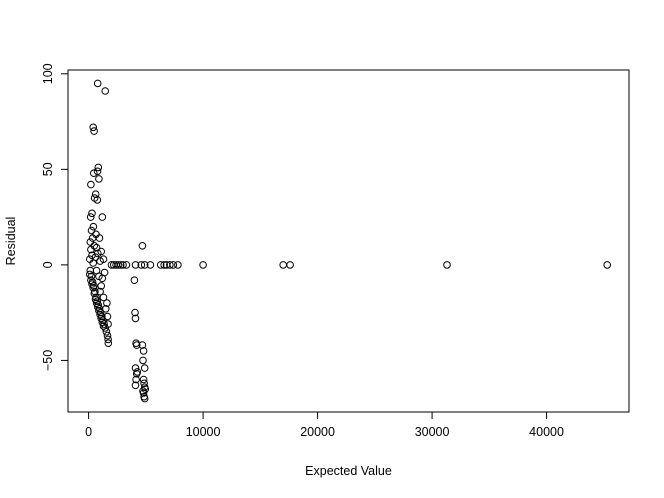 The height and width of the screenshot is (498, 664). I want to click on y-tick-label-3: 100, so click(48, 73).